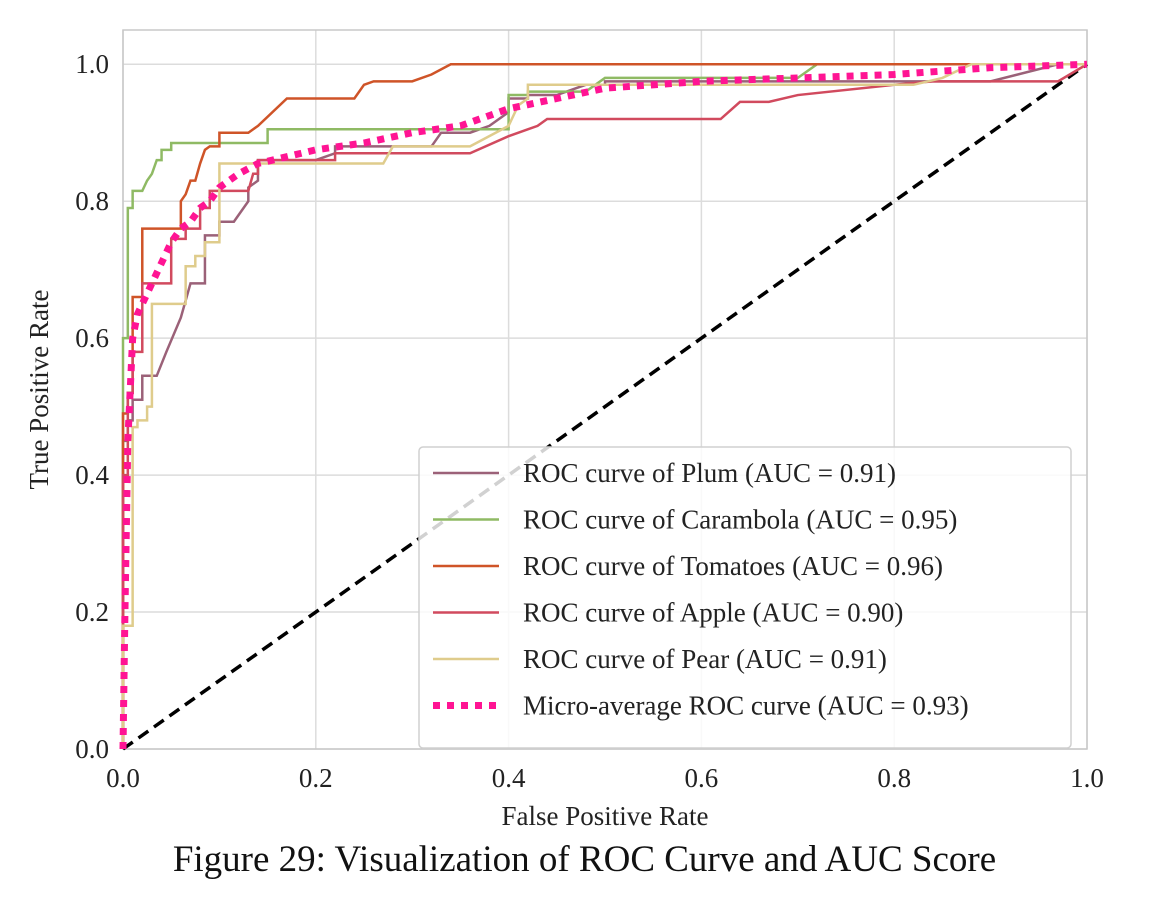  Describe the element at coordinates (92, 749) in the screenshot. I see `y-tick-label: 0.0` at that location.